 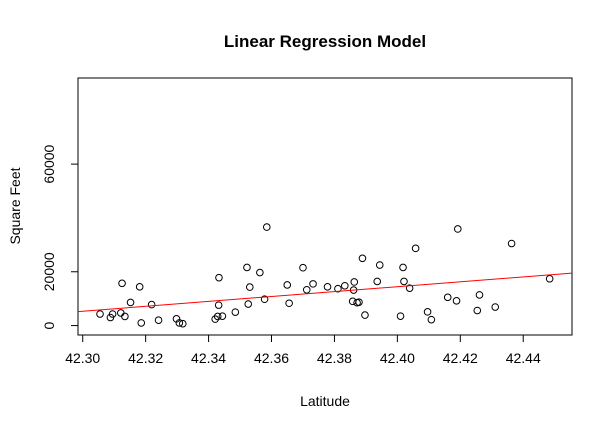 I want to click on chart-title: Linear Regression Model, so click(x=325, y=41).